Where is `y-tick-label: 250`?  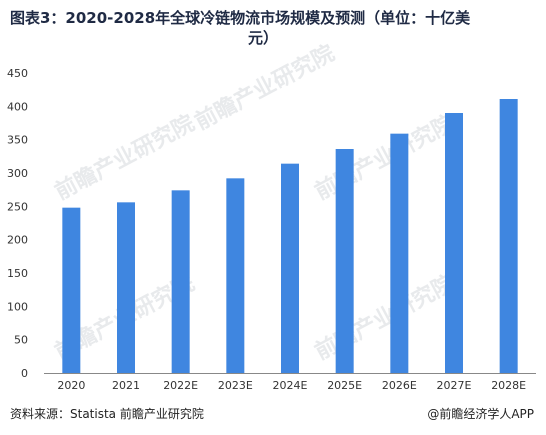
y-tick-label: 250 is located at coordinates (17, 206).